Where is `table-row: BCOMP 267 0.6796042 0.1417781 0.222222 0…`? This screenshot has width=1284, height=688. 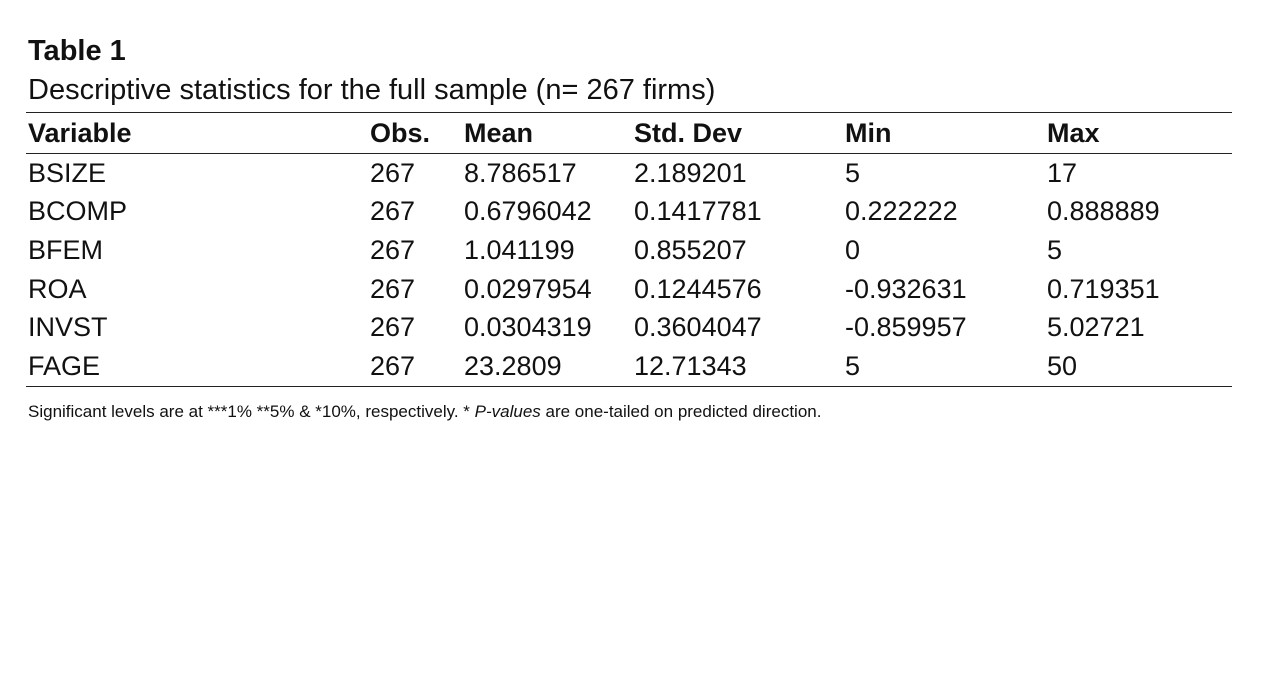 table-row: BCOMP 267 0.6796042 0.1417781 0.222222 0… is located at coordinates (629, 212).